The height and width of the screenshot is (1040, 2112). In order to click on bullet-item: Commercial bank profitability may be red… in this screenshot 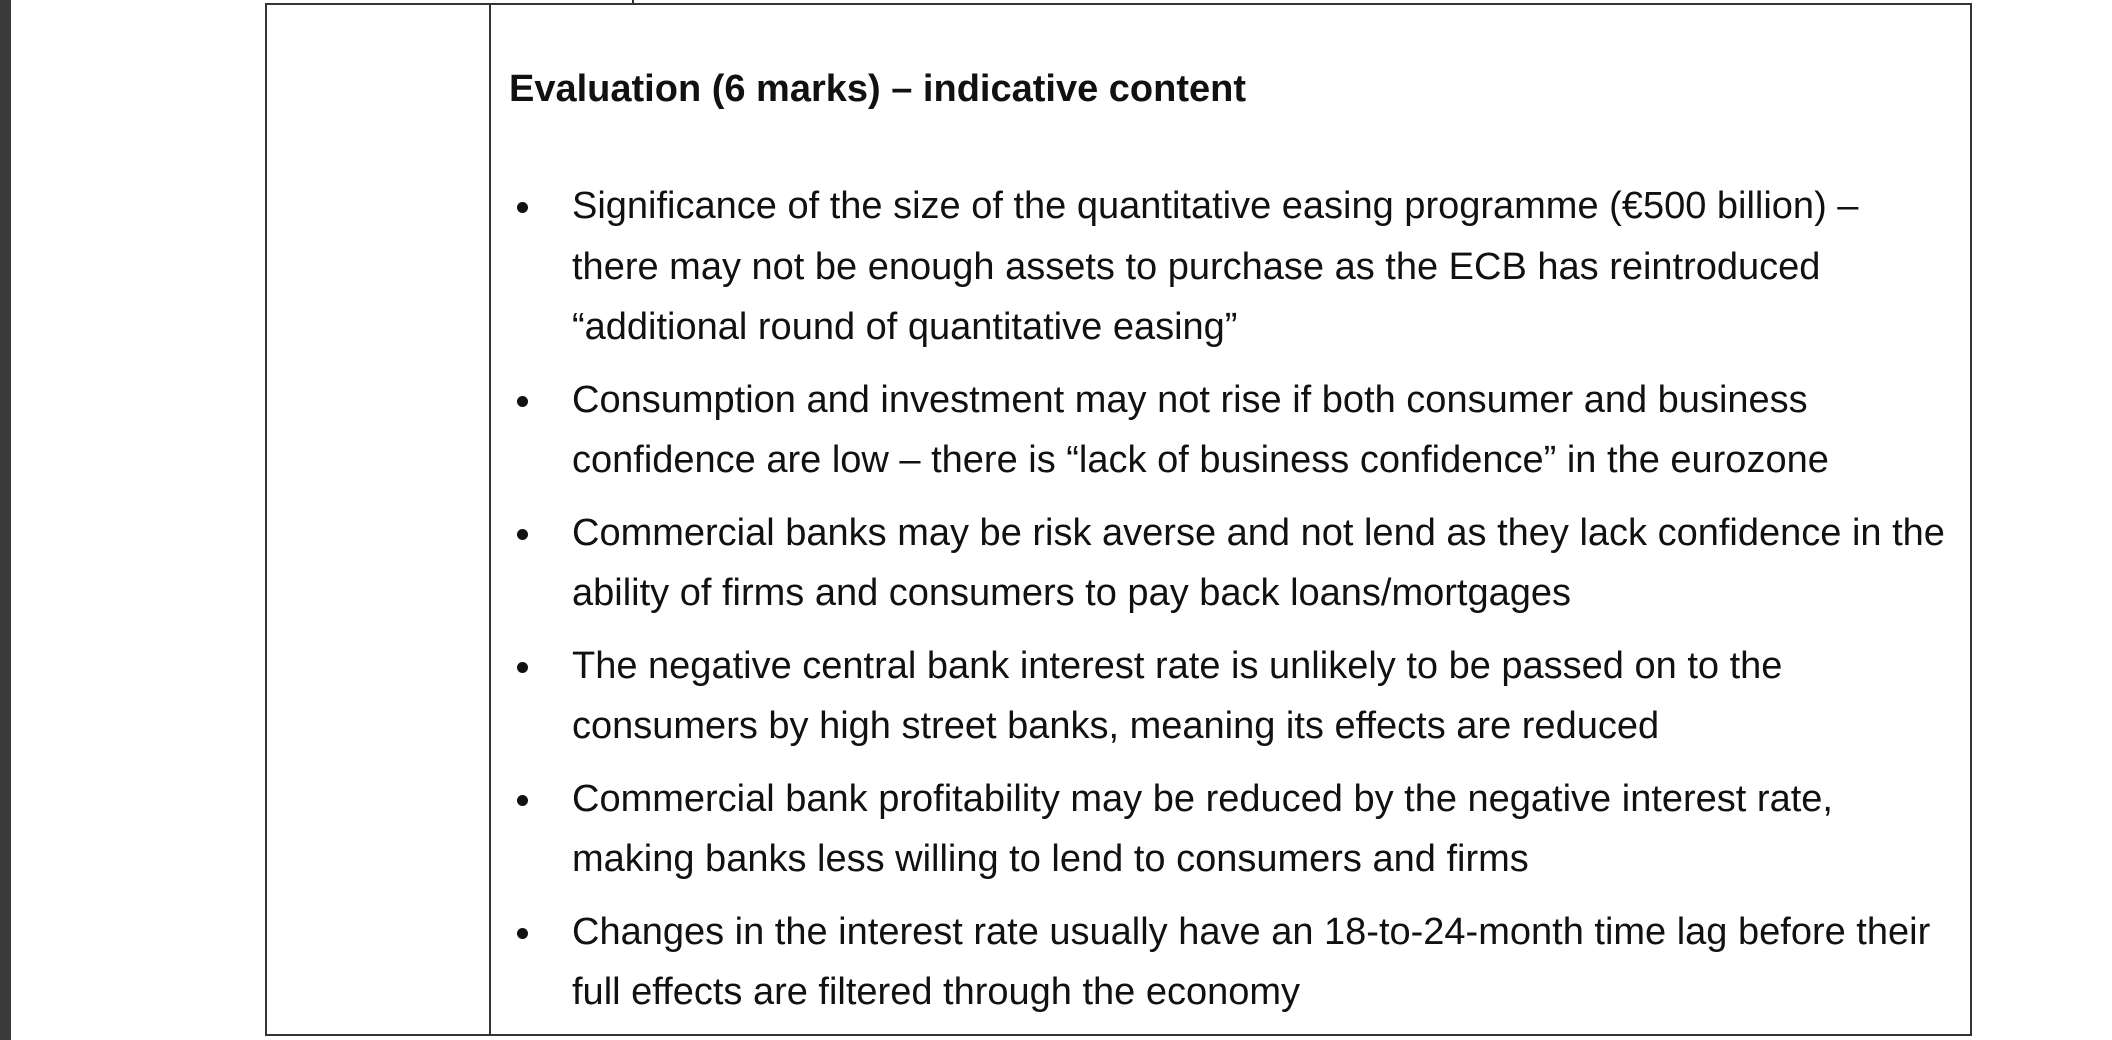, I will do `click(1231, 829)`.